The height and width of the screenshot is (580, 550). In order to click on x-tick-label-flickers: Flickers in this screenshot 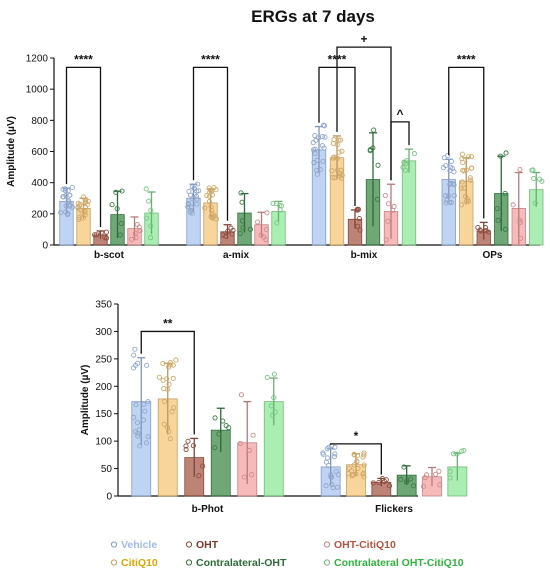, I will do `click(394, 509)`.